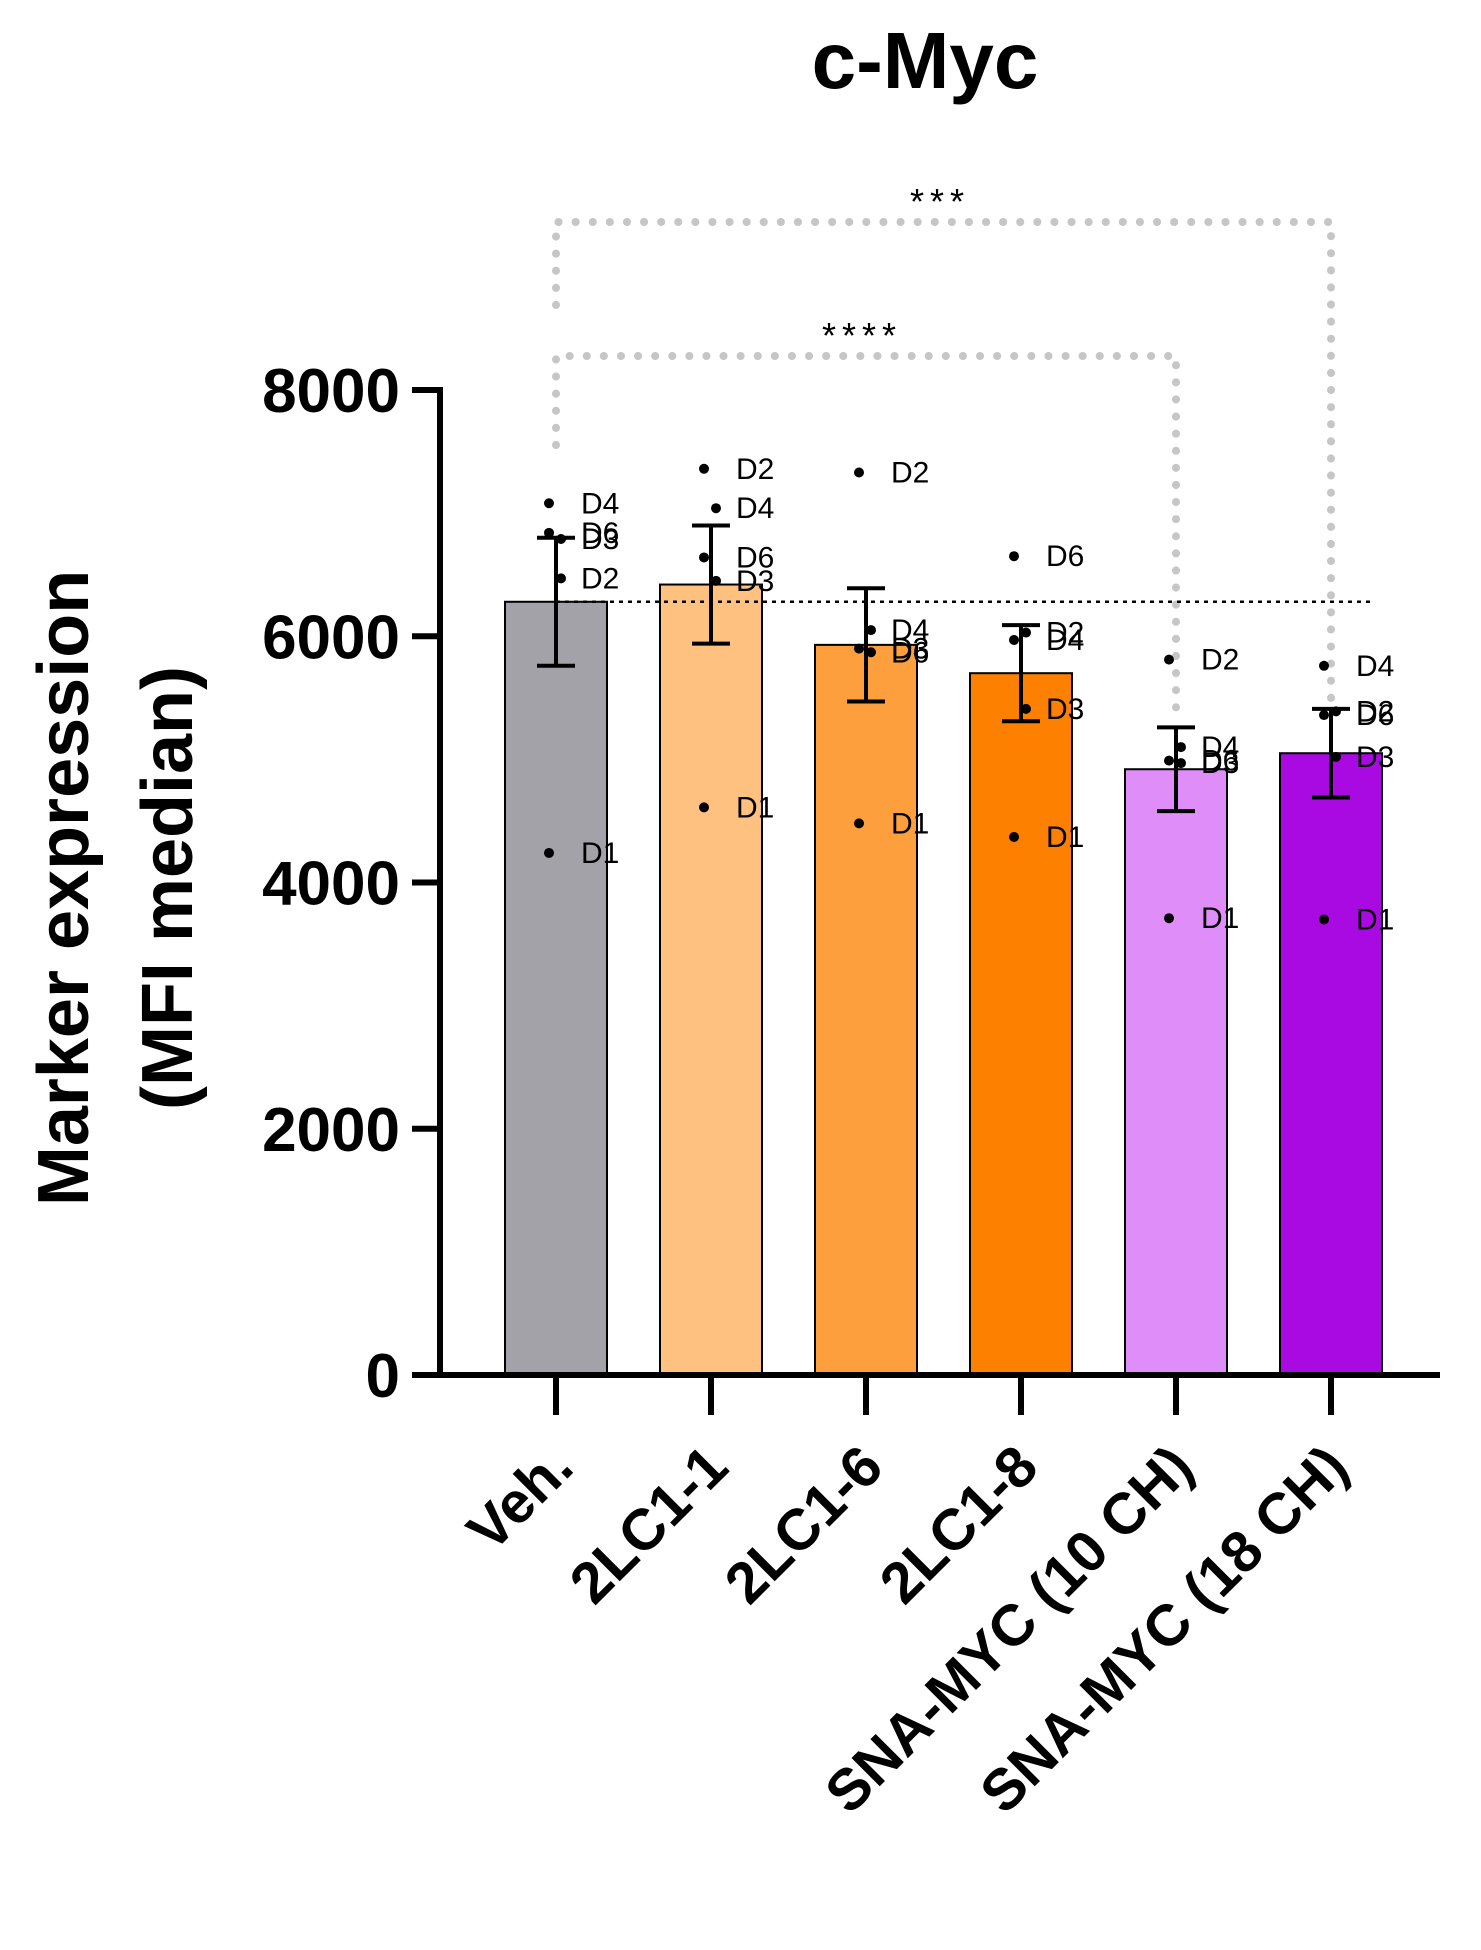 The image size is (1481, 1950). I want to click on data-point-label-0-1: D3, so click(600, 539).